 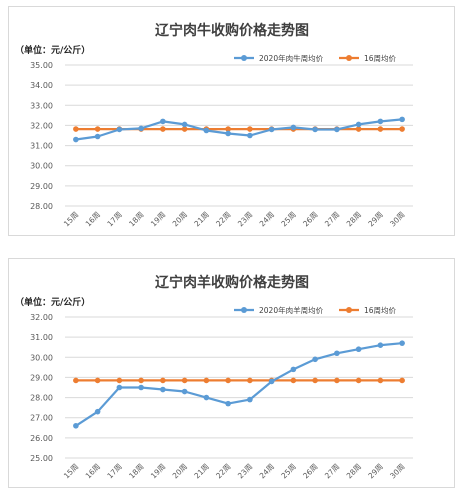 What do you see at coordinates (375, 219) in the screenshot?
I see `beef-xtick-label-14: 29周` at bounding box center [375, 219].